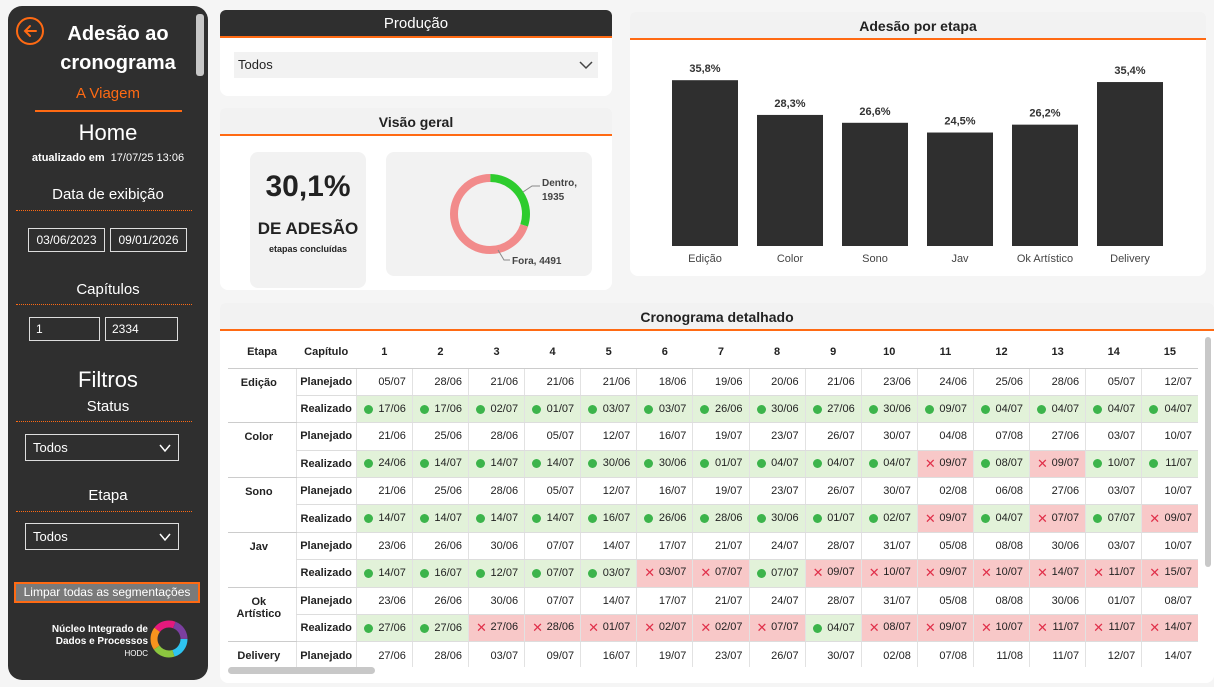  What do you see at coordinates (262, 560) in the screenshot?
I see `etapa-cell: Jav` at bounding box center [262, 560].